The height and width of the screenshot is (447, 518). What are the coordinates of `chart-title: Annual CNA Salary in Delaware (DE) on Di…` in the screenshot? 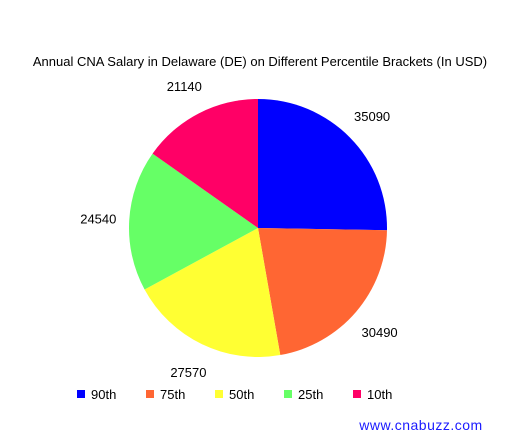 It's located at (260, 61).